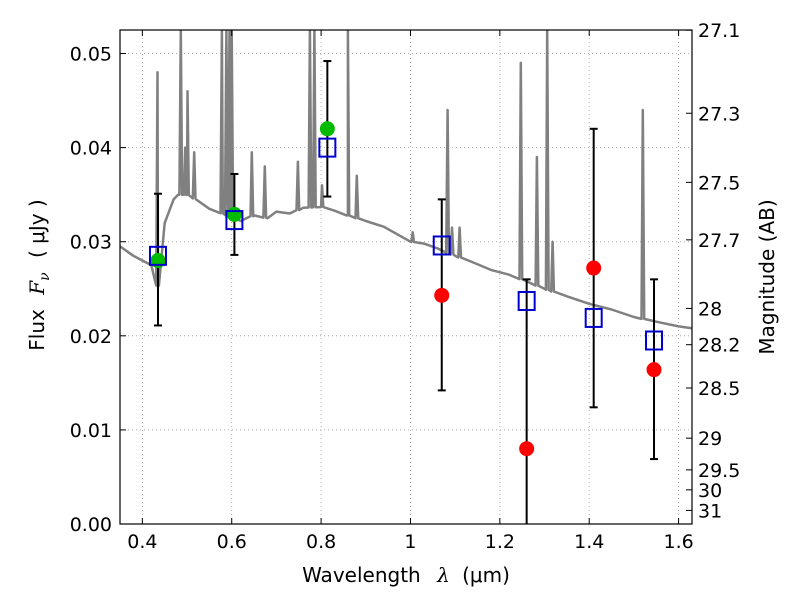 This screenshot has height=600, width=800. What do you see at coordinates (719, 114) in the screenshot?
I see `right-tick-label: 27.3` at bounding box center [719, 114].